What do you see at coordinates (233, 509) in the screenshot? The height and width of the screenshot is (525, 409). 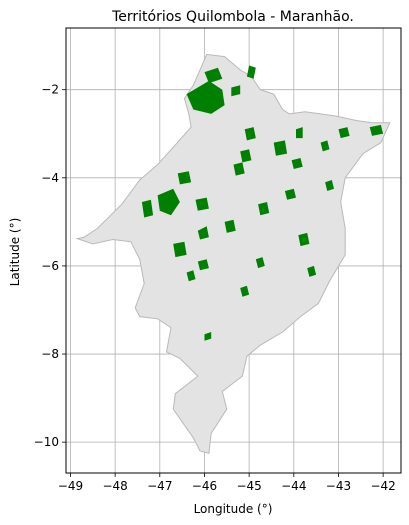 I see `x-axis-label: Longitude (°)` at bounding box center [233, 509].